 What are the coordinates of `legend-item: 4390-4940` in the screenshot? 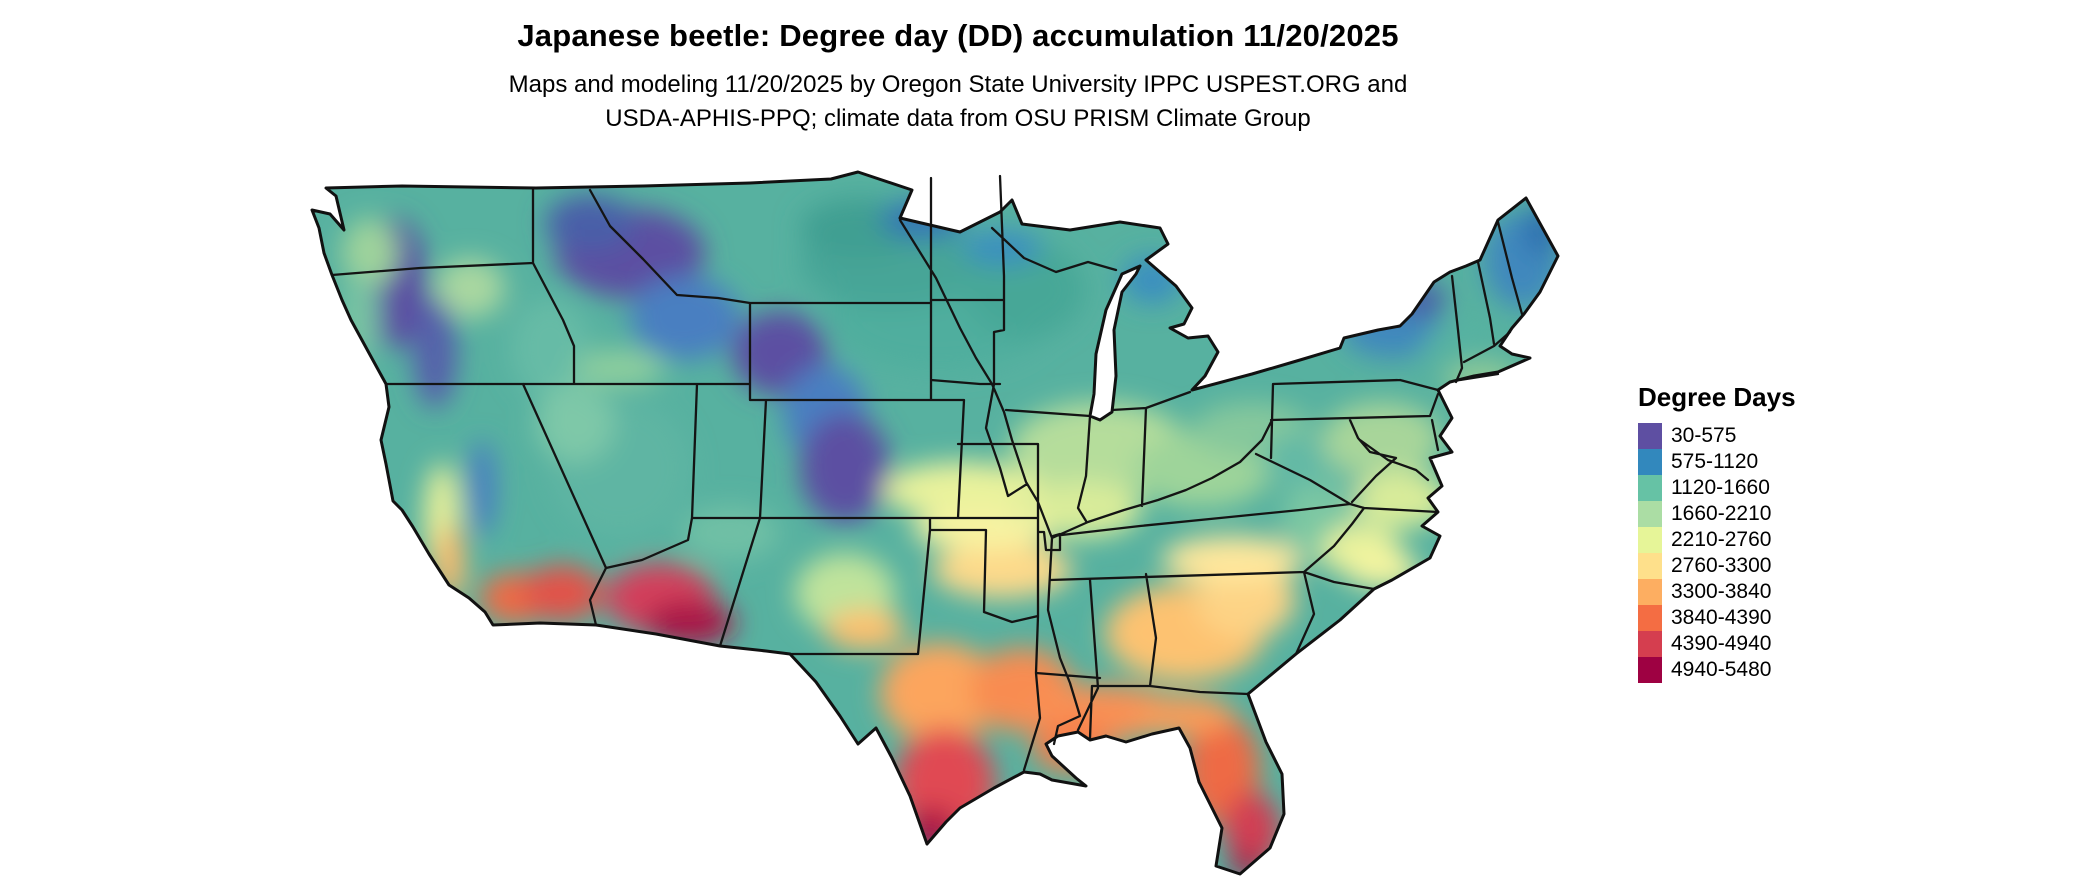 It's located at (1758, 644).